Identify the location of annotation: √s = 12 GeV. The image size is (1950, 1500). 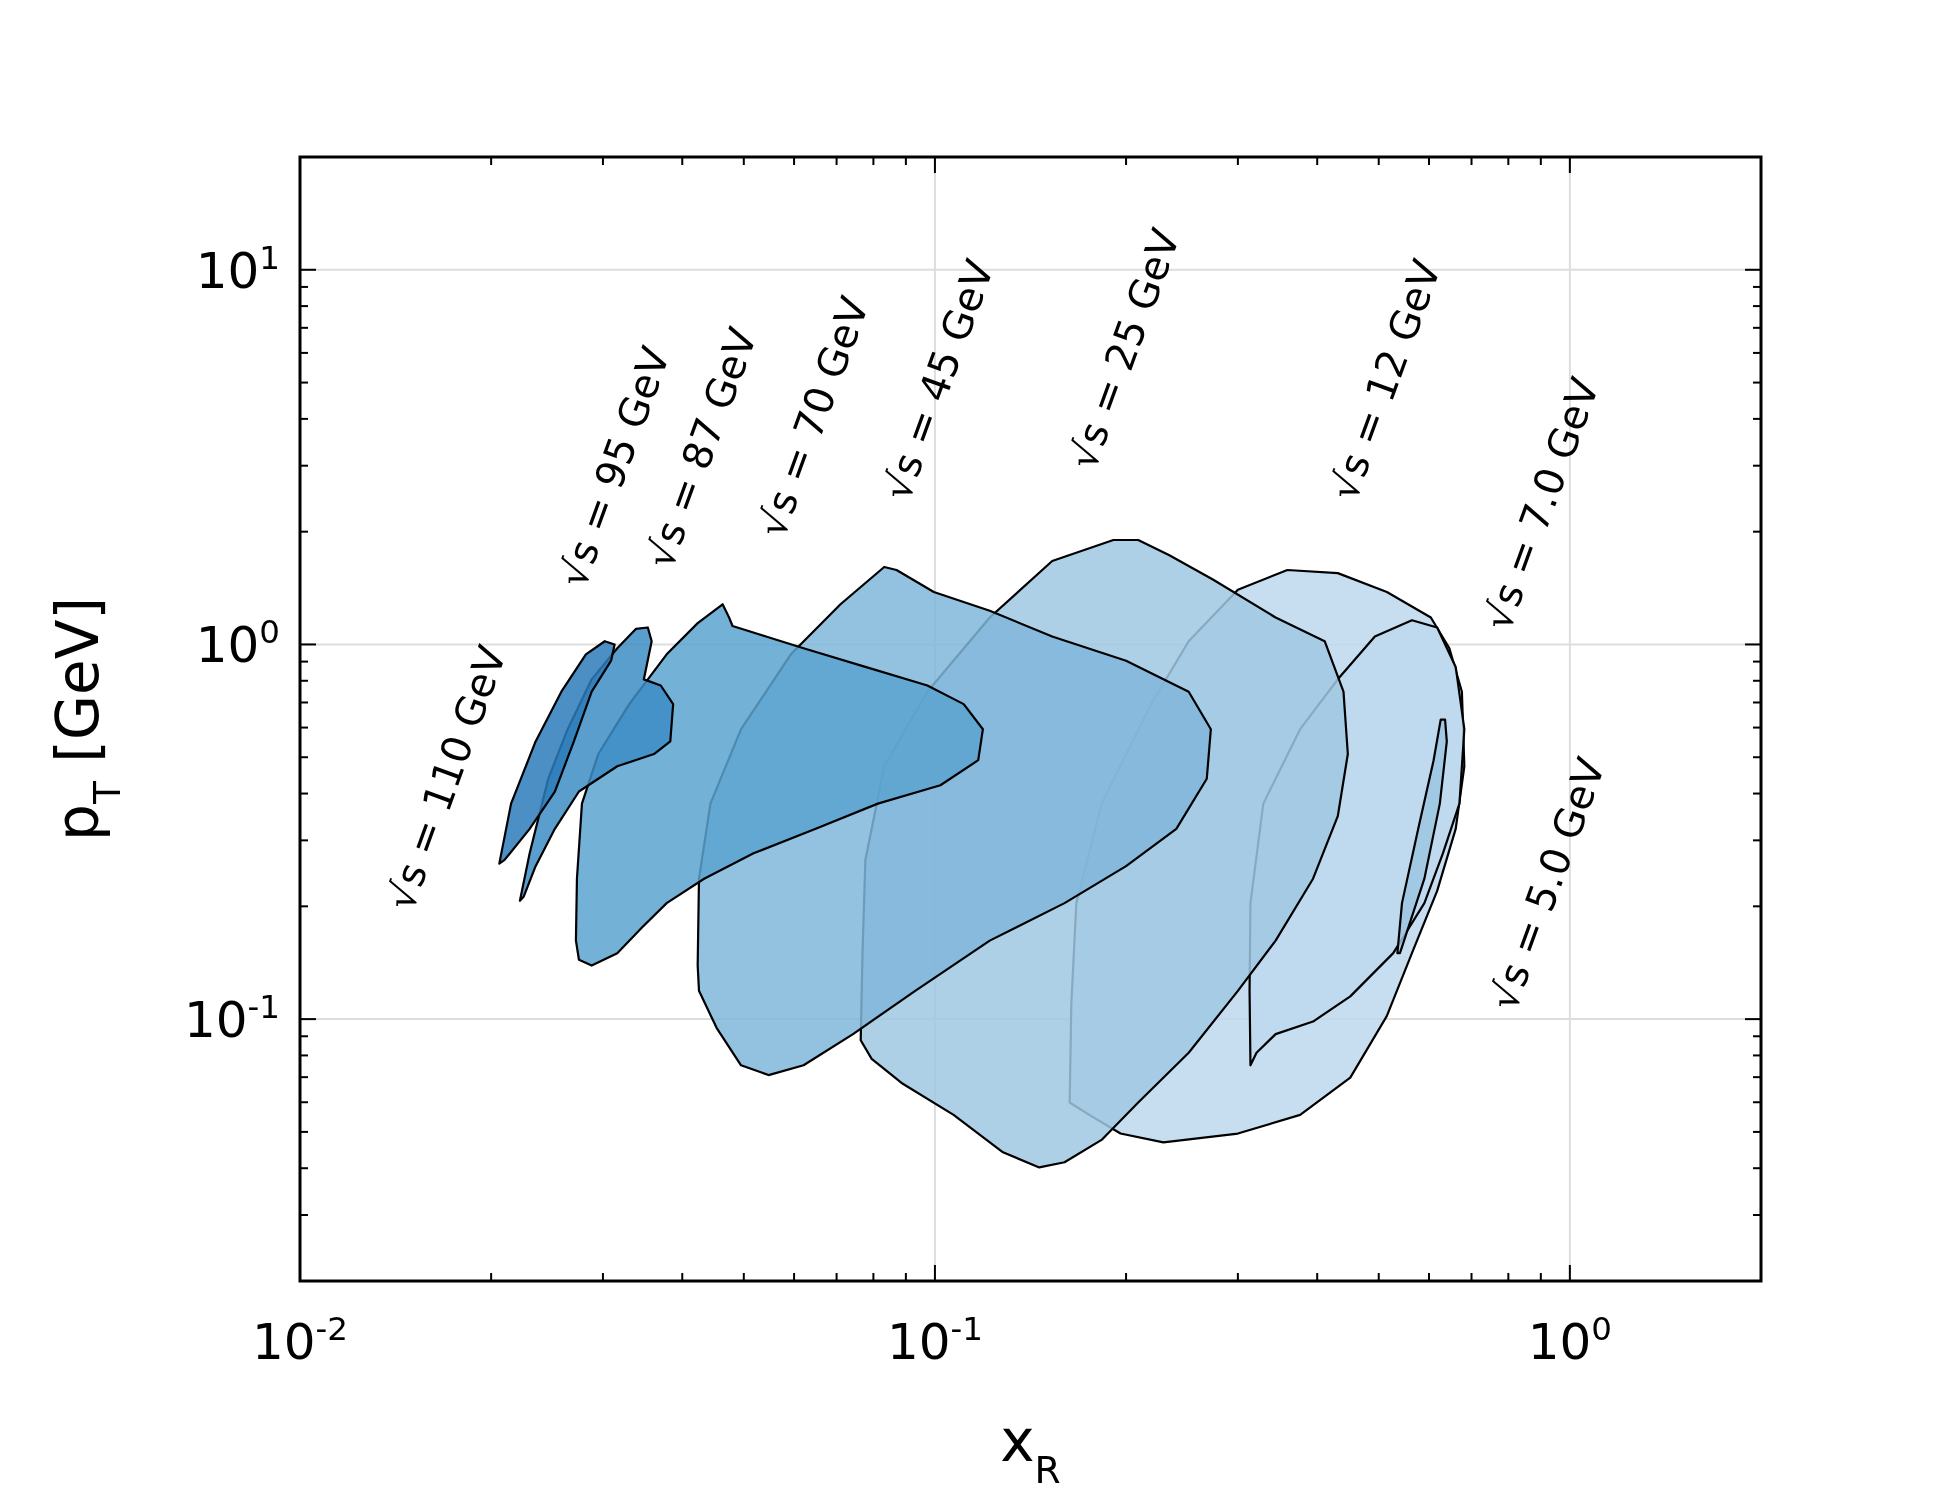
(1385, 380).